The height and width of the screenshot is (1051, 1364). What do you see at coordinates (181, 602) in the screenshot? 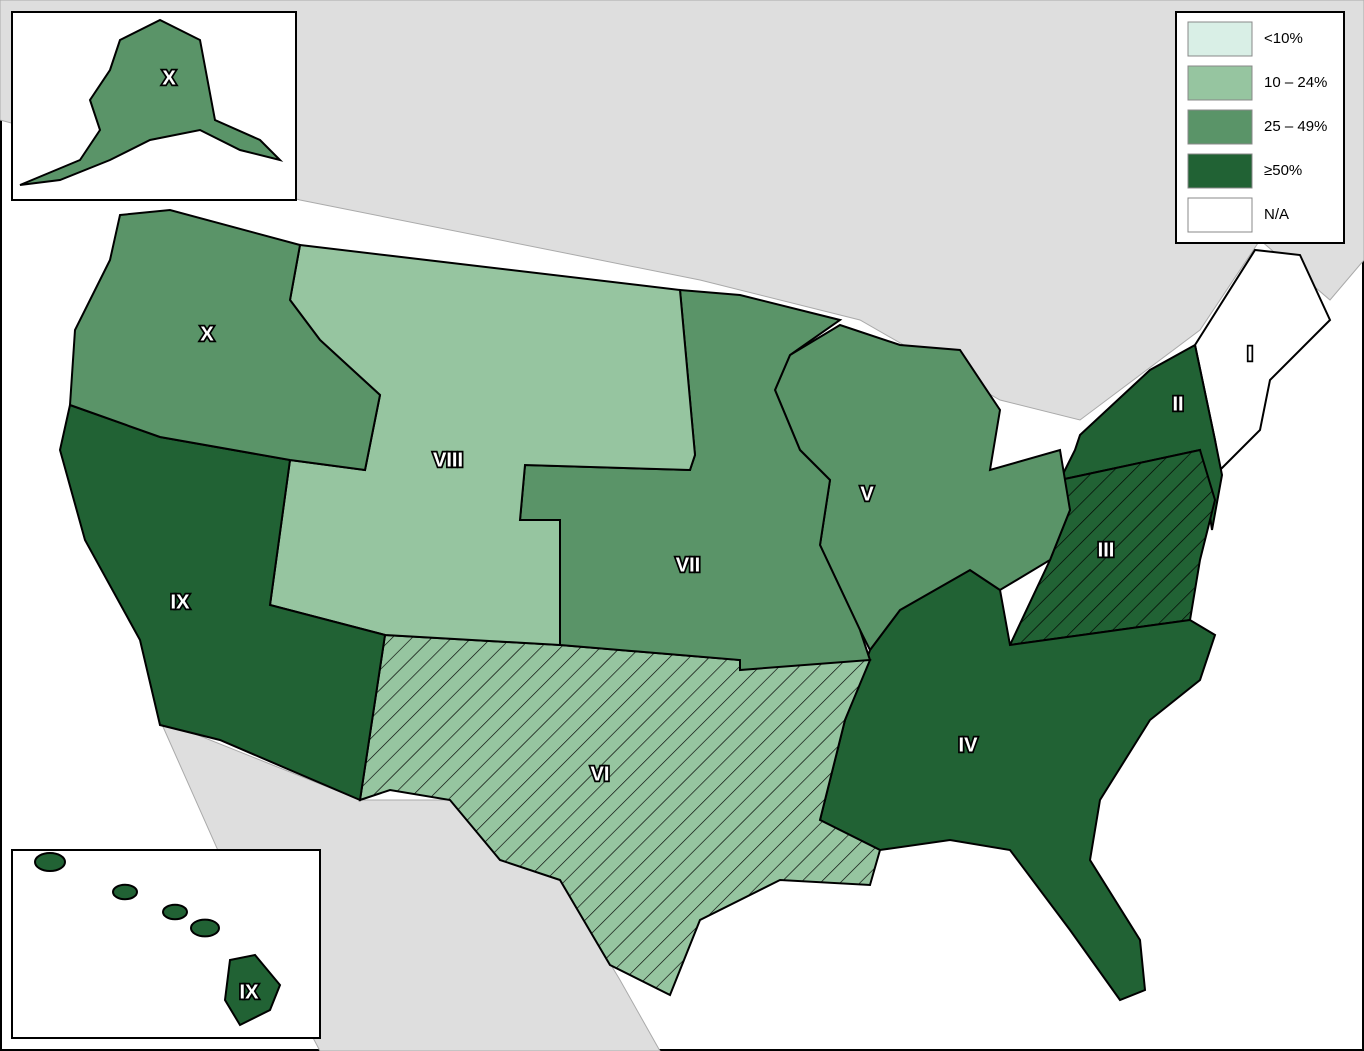
I see `region-label: IX` at bounding box center [181, 602].